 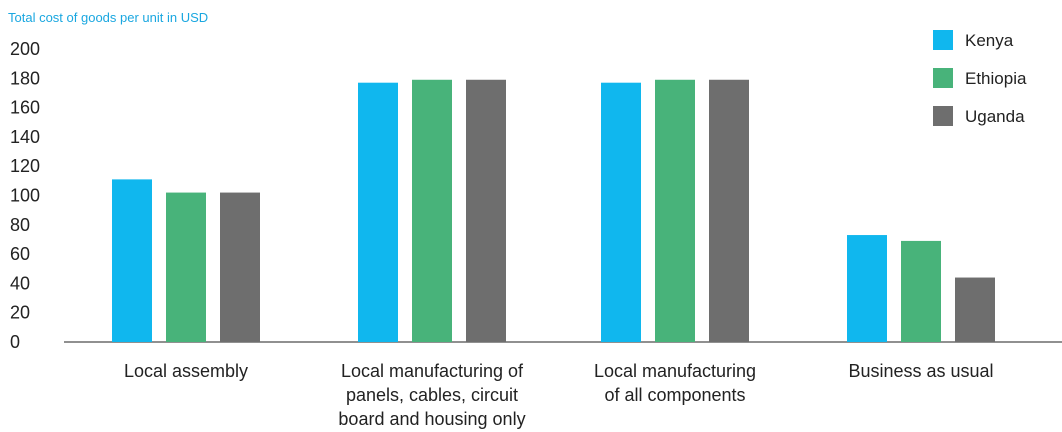 I want to click on legend: Kenya Ethiopia Uganda, so click(x=980, y=78).